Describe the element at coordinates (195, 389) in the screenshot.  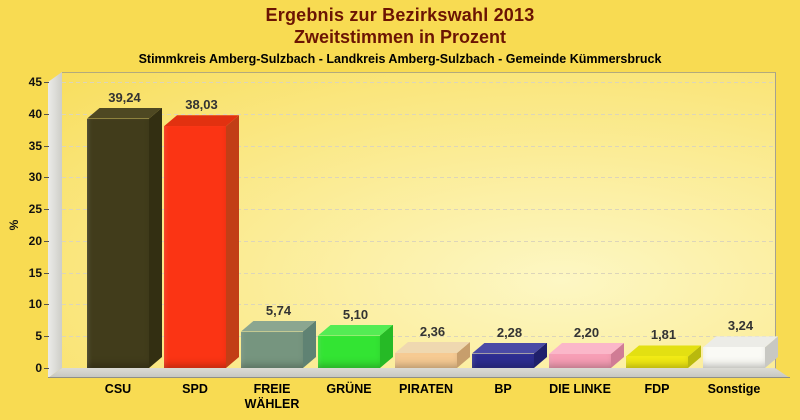
I see `category-label: SPD` at that location.